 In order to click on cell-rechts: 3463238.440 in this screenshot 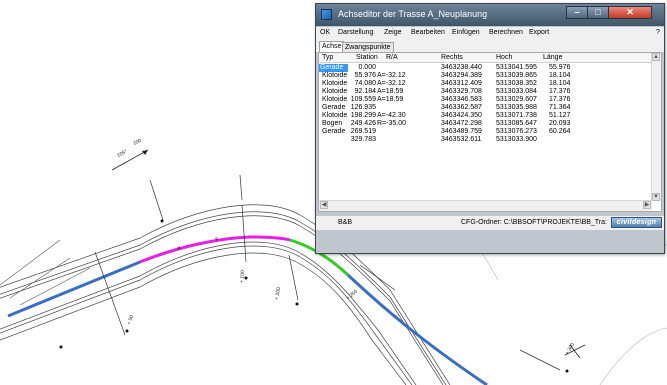, I will do `click(461, 68)`.